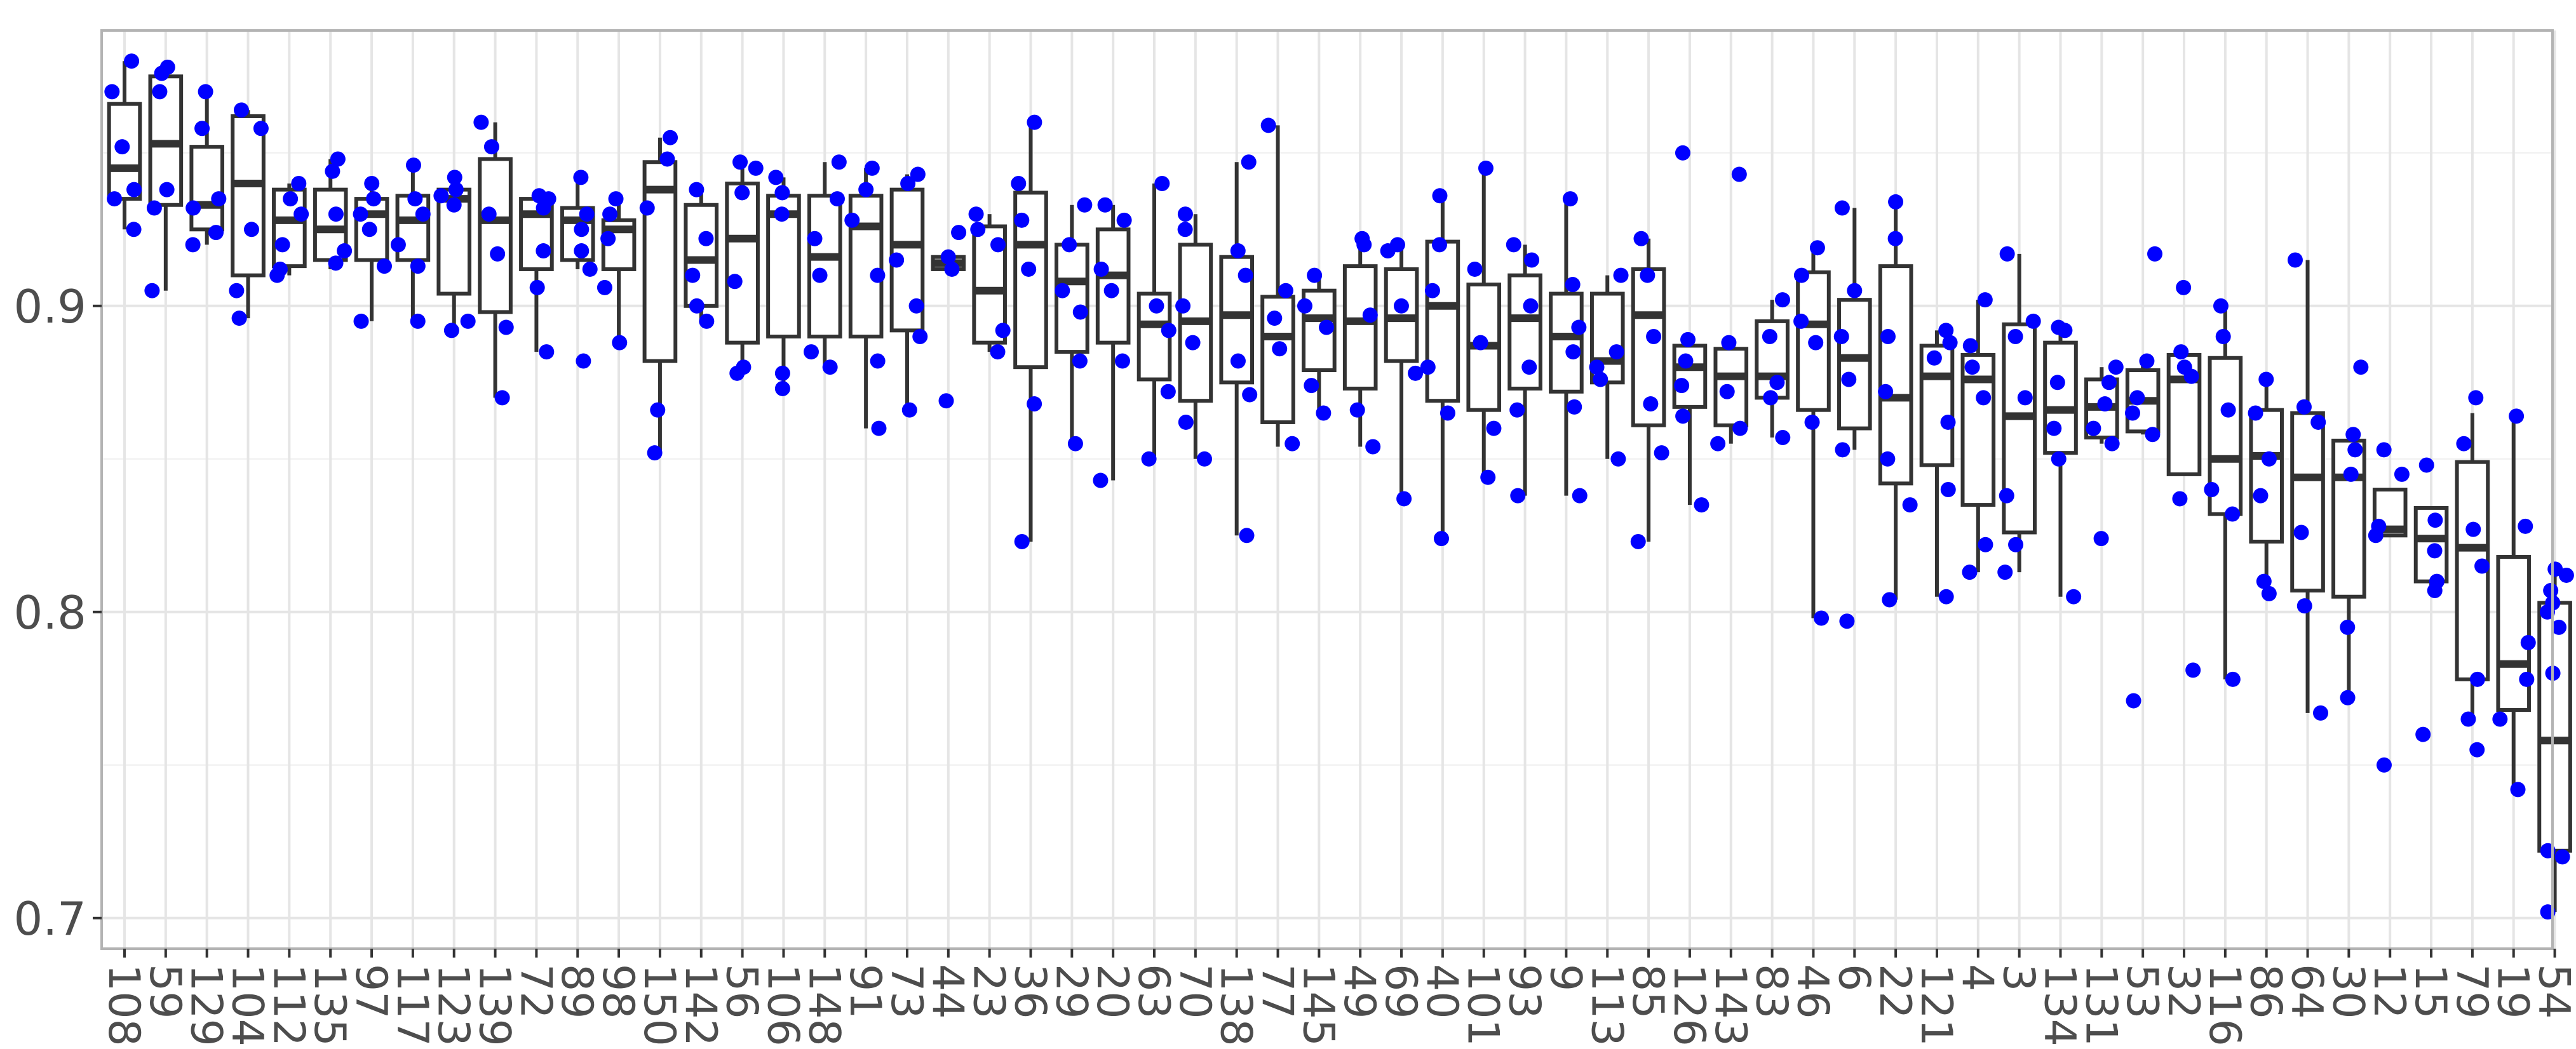 The width and height of the screenshot is (2576, 1049). Describe the element at coordinates (1606, 1005) in the screenshot. I see `x-tick-label: 113` at that location.